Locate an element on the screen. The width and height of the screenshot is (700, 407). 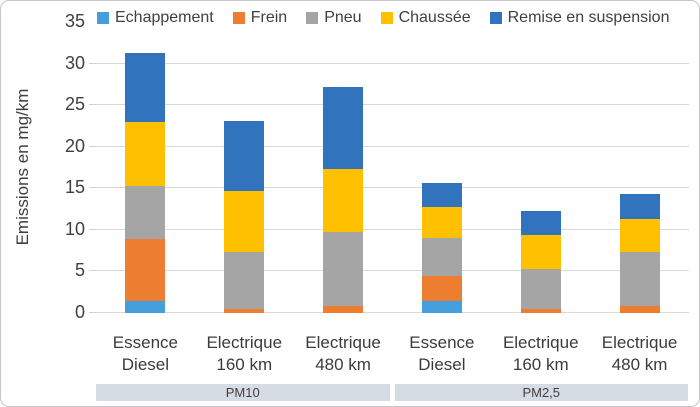
x-axis-label-4: Essence Diesel is located at coordinates (442, 354).